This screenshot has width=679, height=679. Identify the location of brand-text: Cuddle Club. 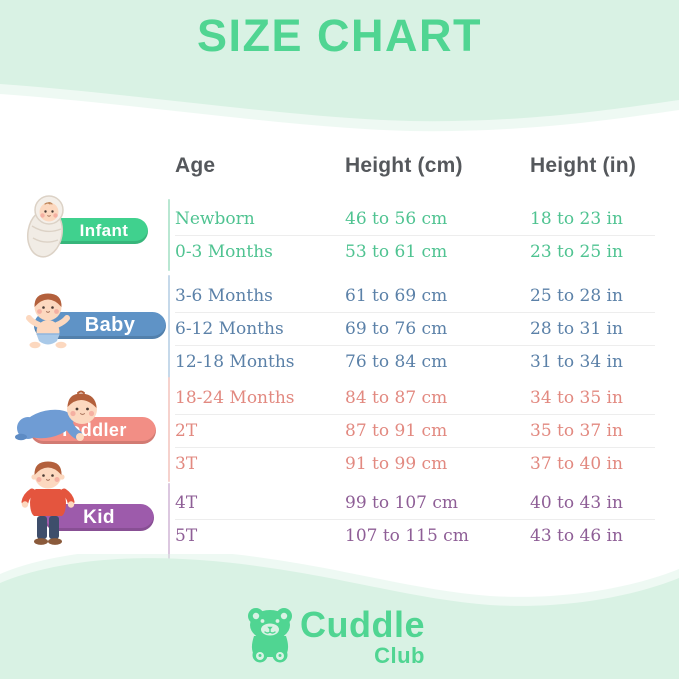
(362, 636).